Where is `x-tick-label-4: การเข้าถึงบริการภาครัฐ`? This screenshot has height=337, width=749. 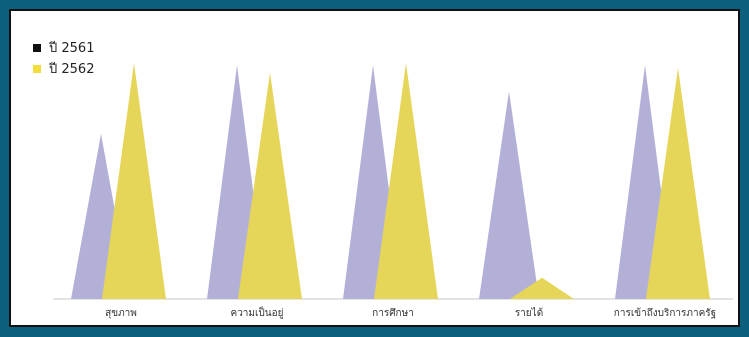
x-tick-label-4: การเข้าถึงบริการภาครัฐ is located at coordinates (665, 313).